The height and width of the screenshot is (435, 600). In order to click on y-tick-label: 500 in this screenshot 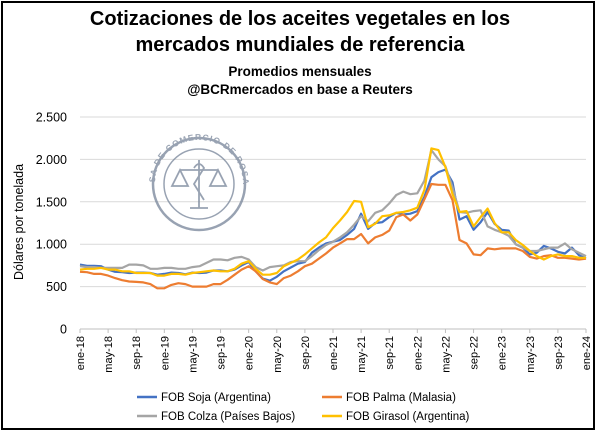, I will do `click(56, 287)`.